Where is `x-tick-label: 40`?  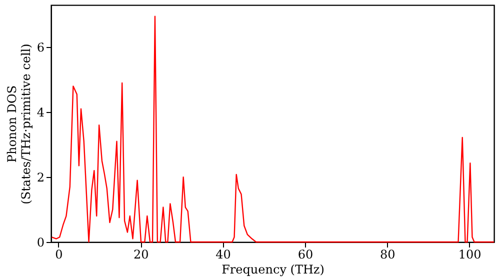 x-tick-label: 40 is located at coordinates (223, 255).